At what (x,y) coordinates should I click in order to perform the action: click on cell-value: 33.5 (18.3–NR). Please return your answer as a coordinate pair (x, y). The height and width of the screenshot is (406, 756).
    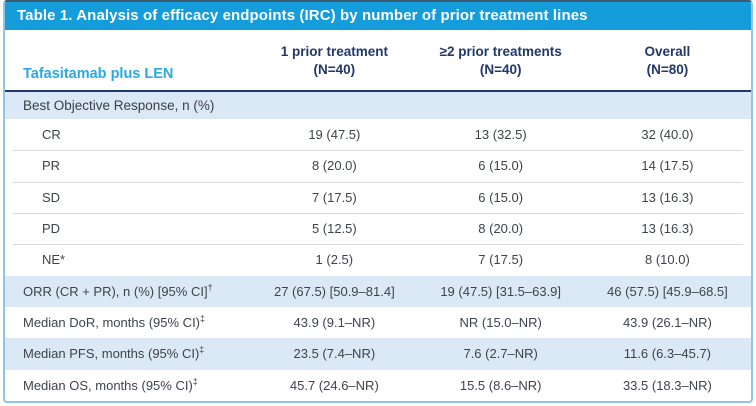
    Looking at the image, I should click on (667, 385).